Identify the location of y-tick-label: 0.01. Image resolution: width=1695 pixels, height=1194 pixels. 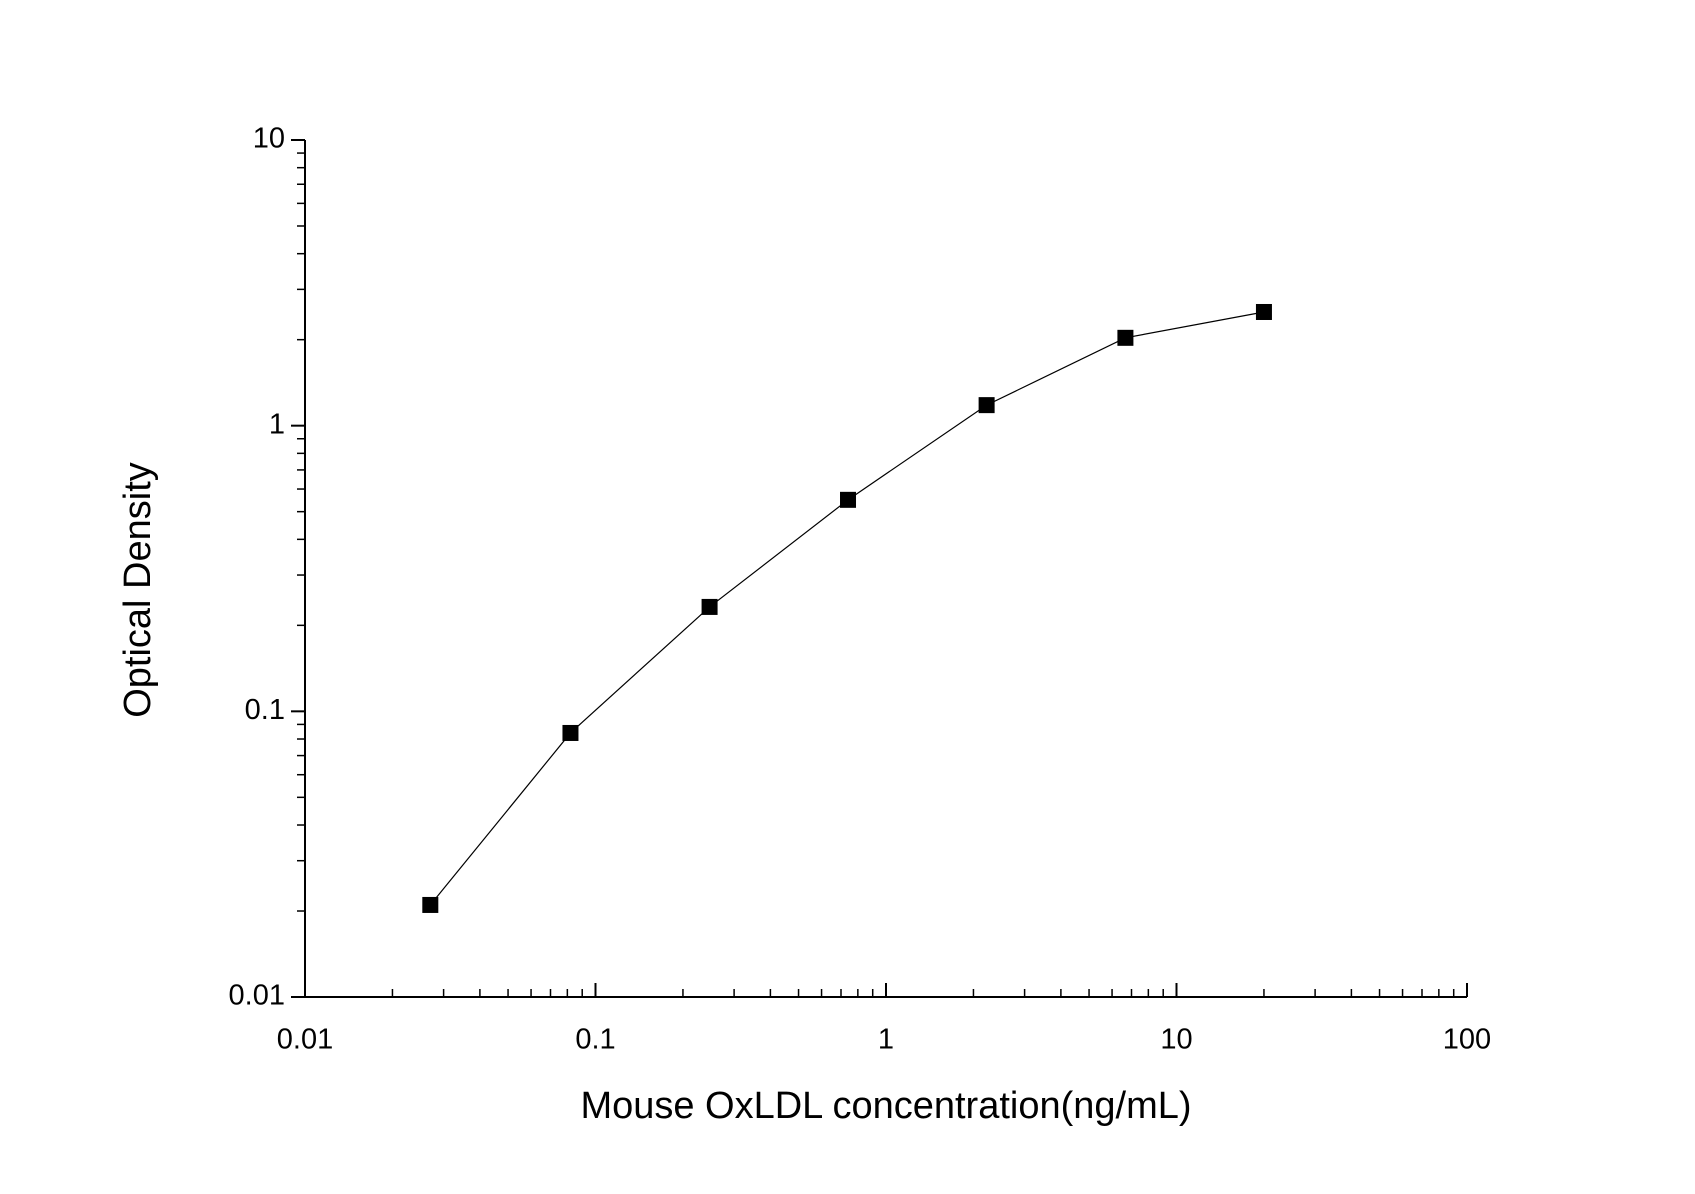
(257, 996).